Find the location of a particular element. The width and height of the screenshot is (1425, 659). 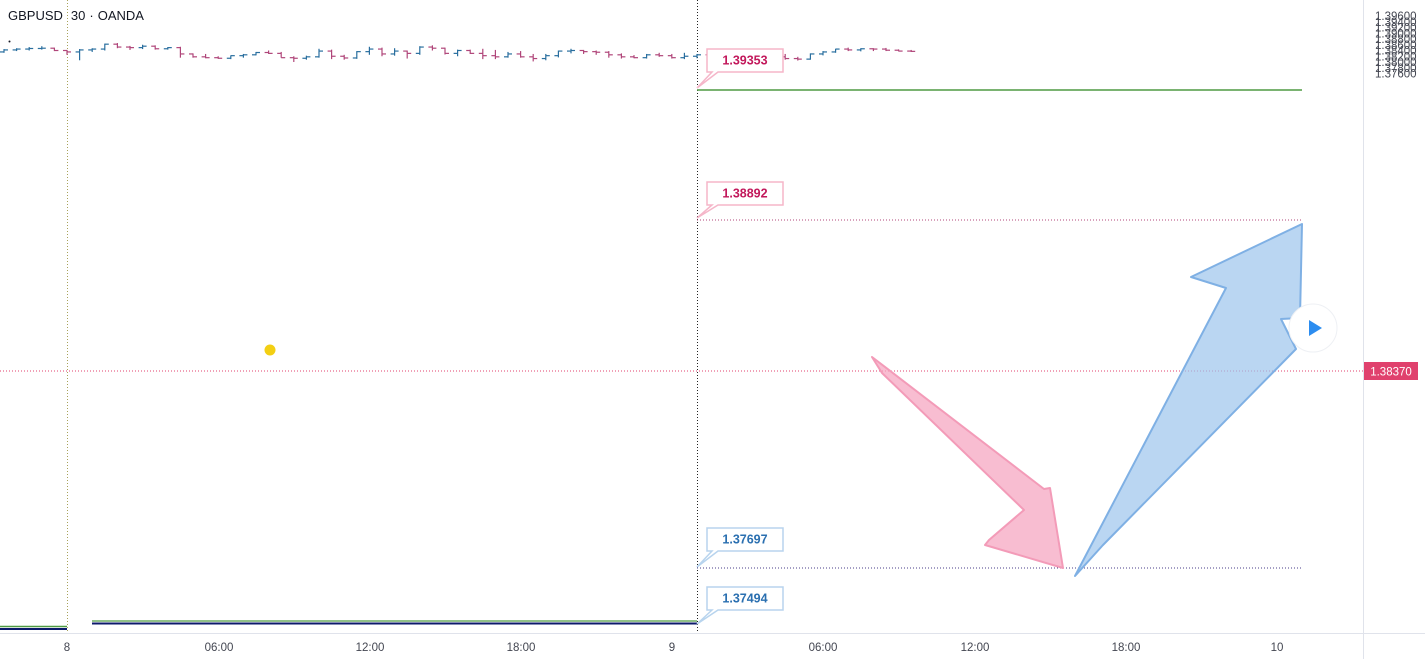

y-tick-label: 1.39000 is located at coordinates (1396, 34).